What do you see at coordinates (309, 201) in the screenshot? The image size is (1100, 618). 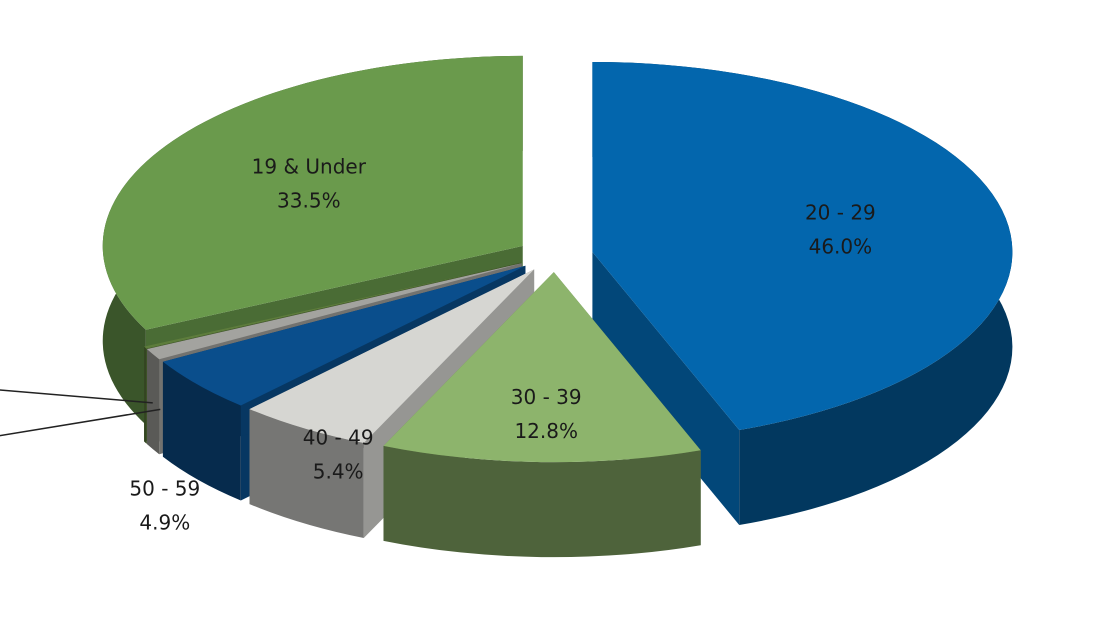 I see `slice-value: 33.5%` at bounding box center [309, 201].